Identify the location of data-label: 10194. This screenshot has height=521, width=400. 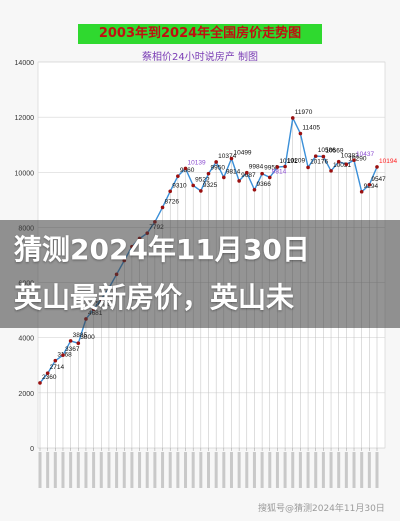
(388, 161).